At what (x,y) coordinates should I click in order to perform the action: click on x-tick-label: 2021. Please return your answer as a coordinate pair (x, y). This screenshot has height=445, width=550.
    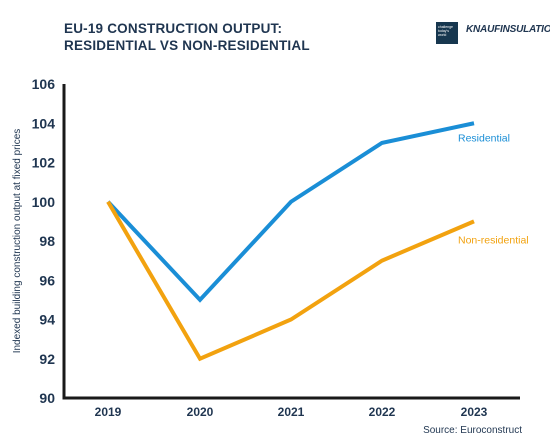
    Looking at the image, I should click on (291, 412).